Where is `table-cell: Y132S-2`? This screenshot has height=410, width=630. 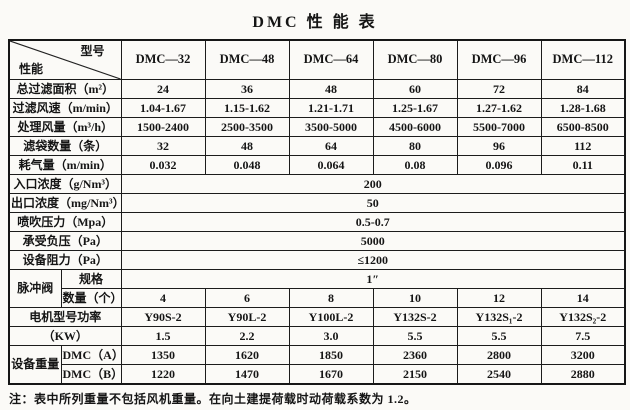 table-cell: Y132S-2 is located at coordinates (415, 317).